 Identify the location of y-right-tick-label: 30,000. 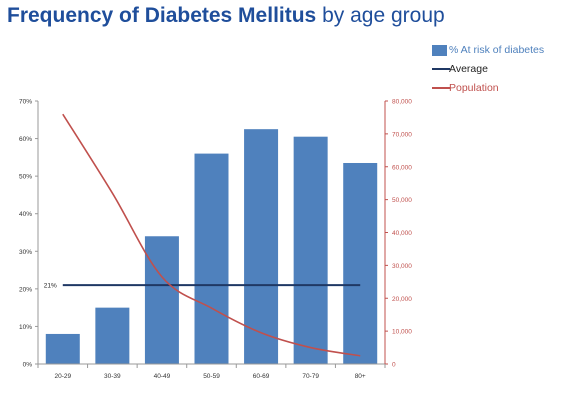
(402, 266).